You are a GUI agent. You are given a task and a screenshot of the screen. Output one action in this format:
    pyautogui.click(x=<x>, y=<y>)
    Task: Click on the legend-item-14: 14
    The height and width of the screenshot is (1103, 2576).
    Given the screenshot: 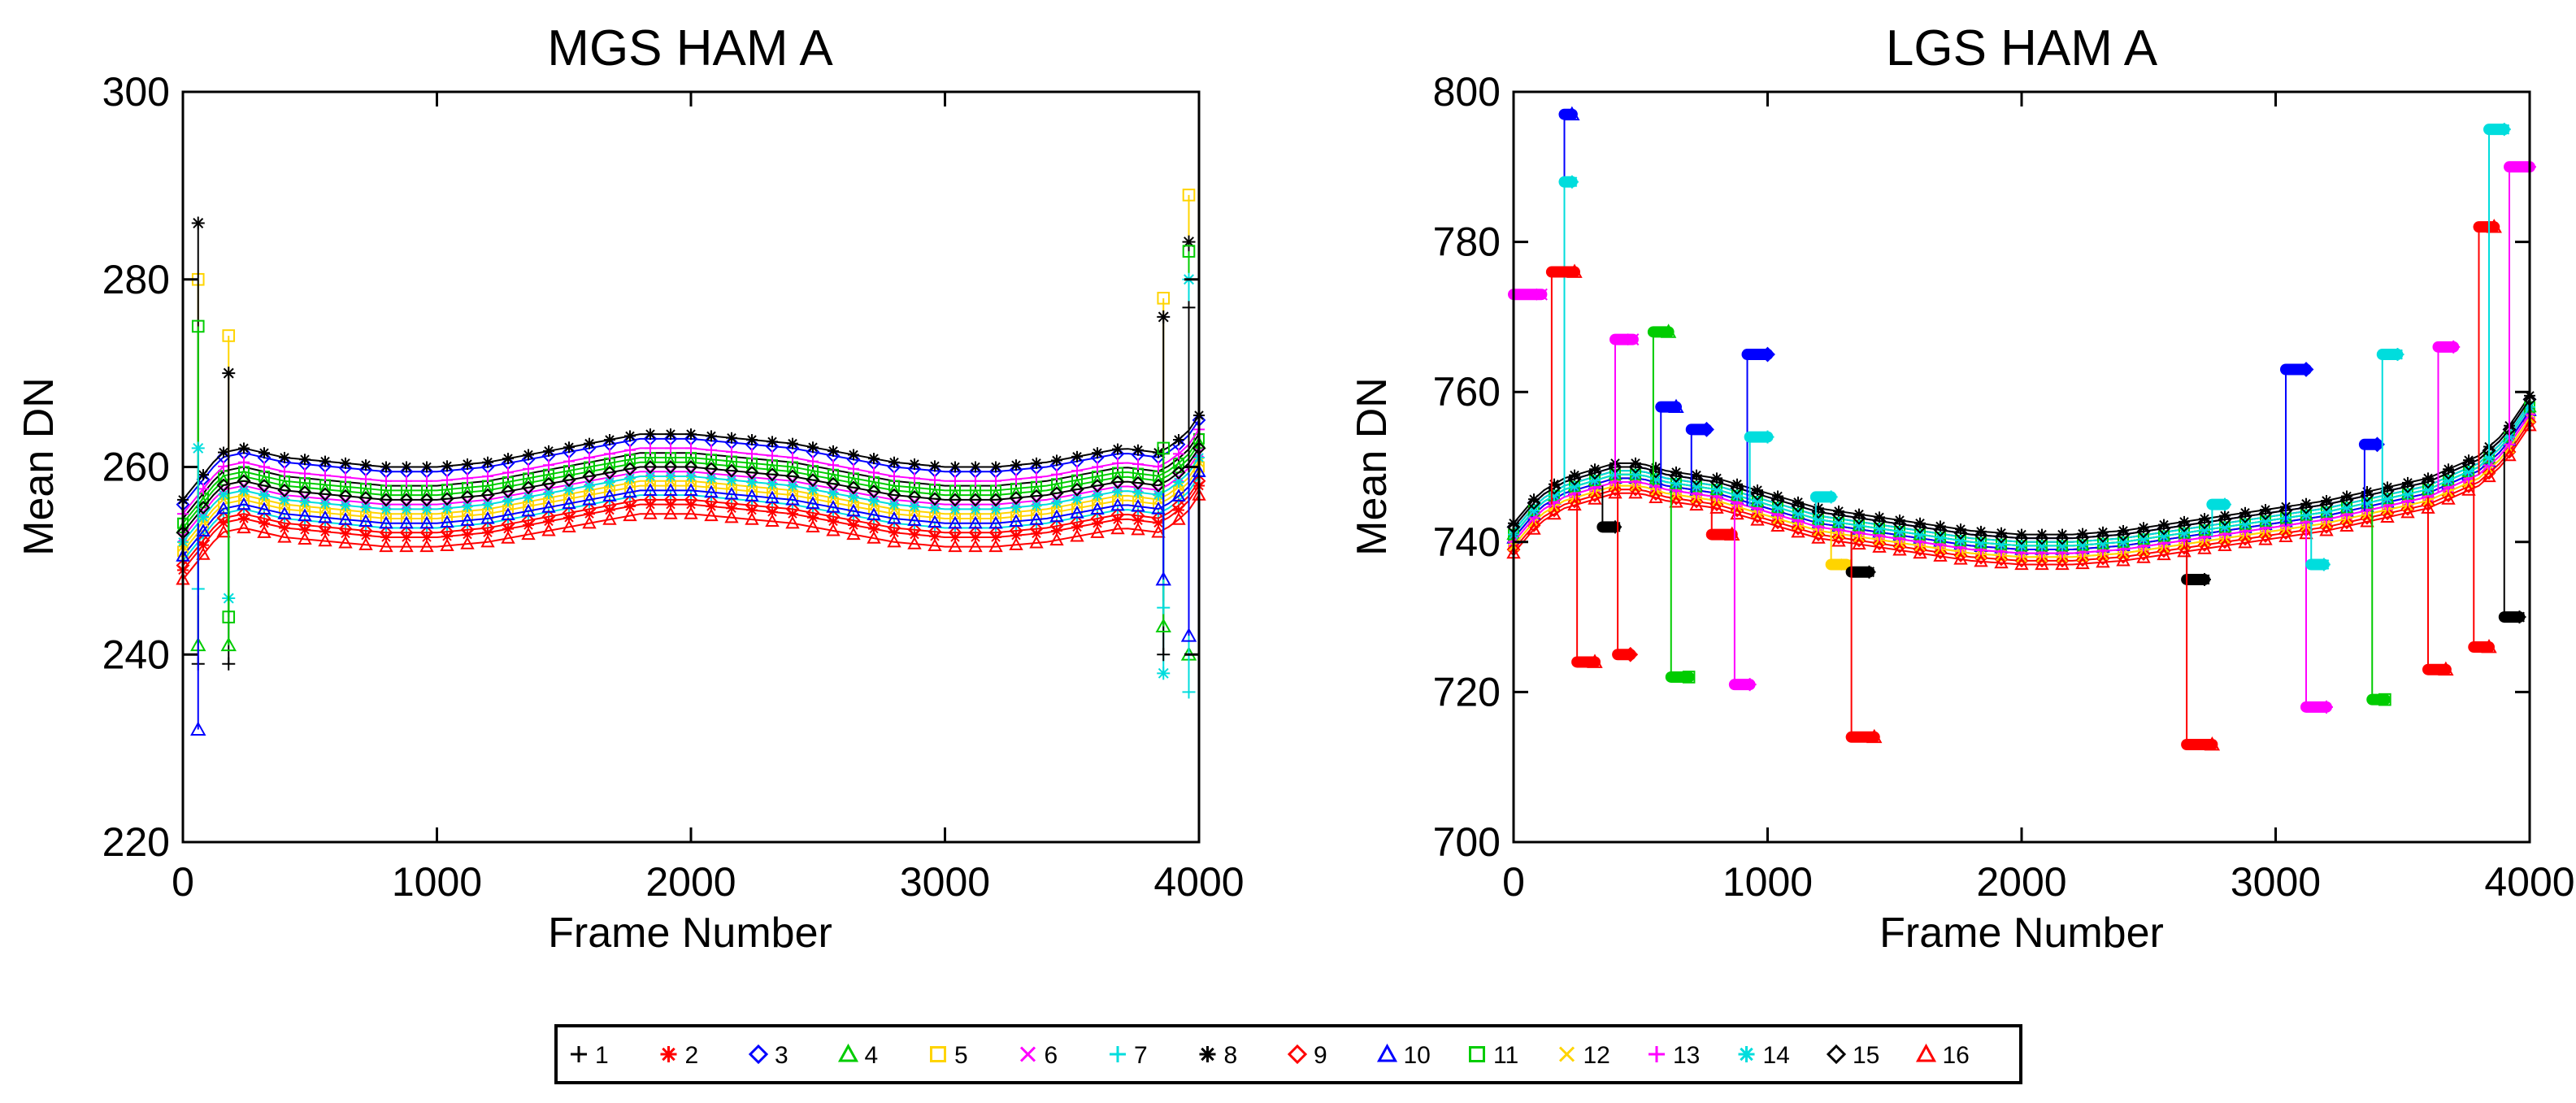 What is the action you would take?
    pyautogui.click(x=1764, y=1055)
    